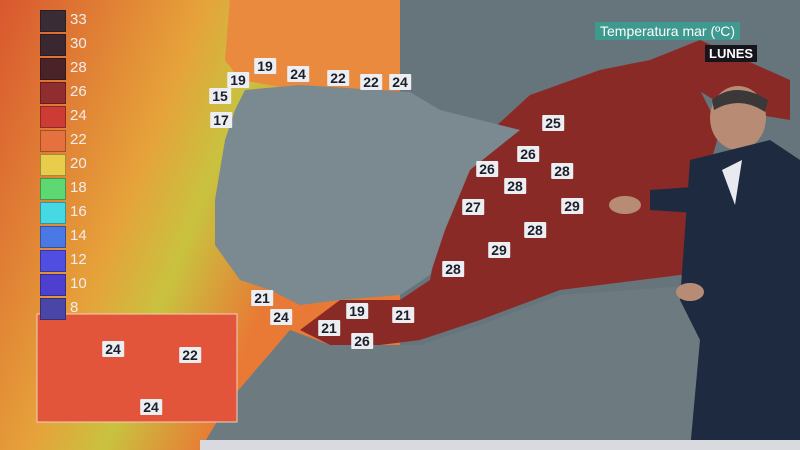  What do you see at coordinates (78, 259) in the screenshot?
I see `legend-value: 12` at bounding box center [78, 259].